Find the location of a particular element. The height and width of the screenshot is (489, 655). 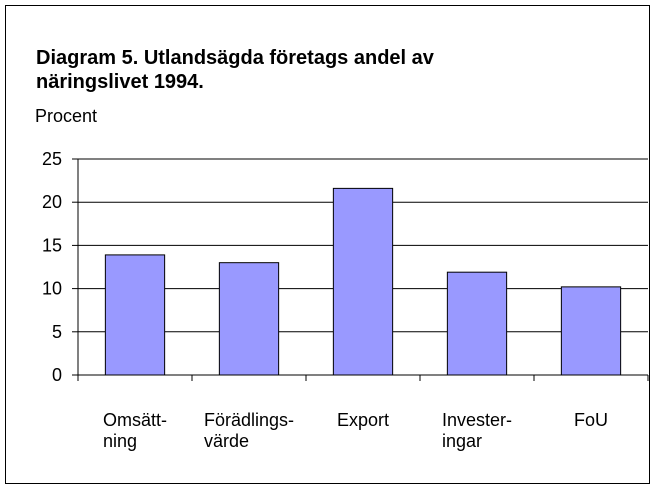

x-tick-label: Invester-ingar is located at coordinates (477, 430).